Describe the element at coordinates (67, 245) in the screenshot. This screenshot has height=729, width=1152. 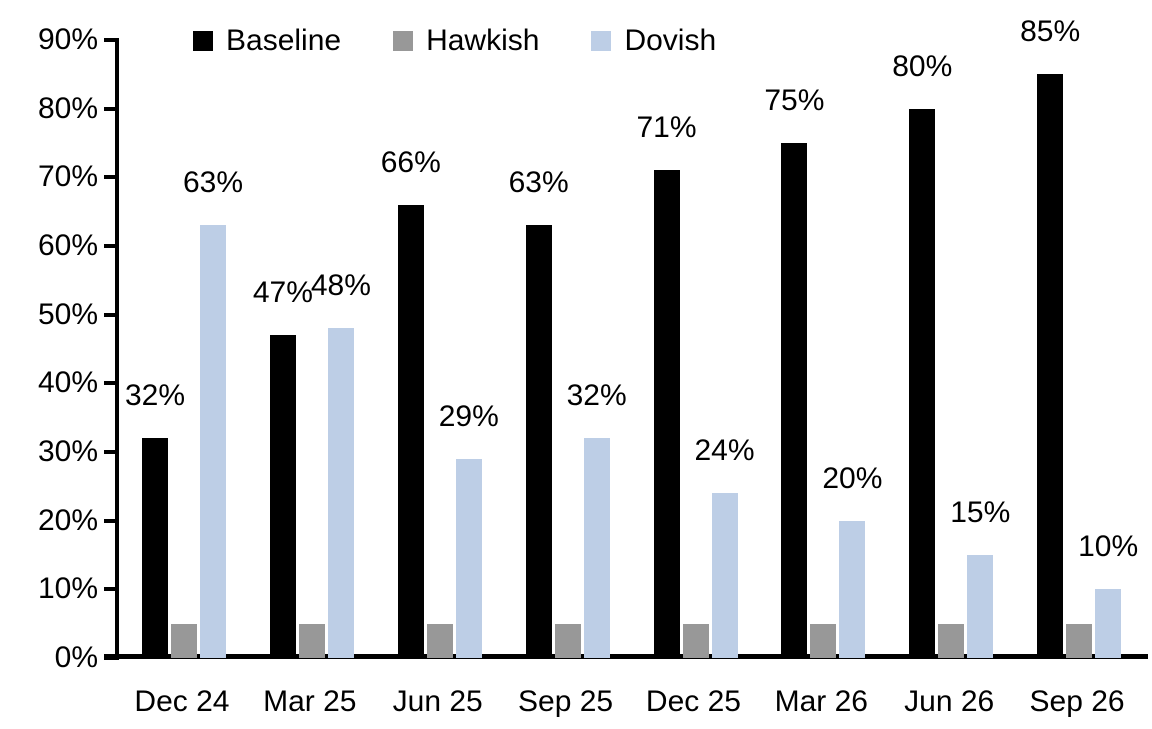
I see `y-tick-label: 60%` at that location.